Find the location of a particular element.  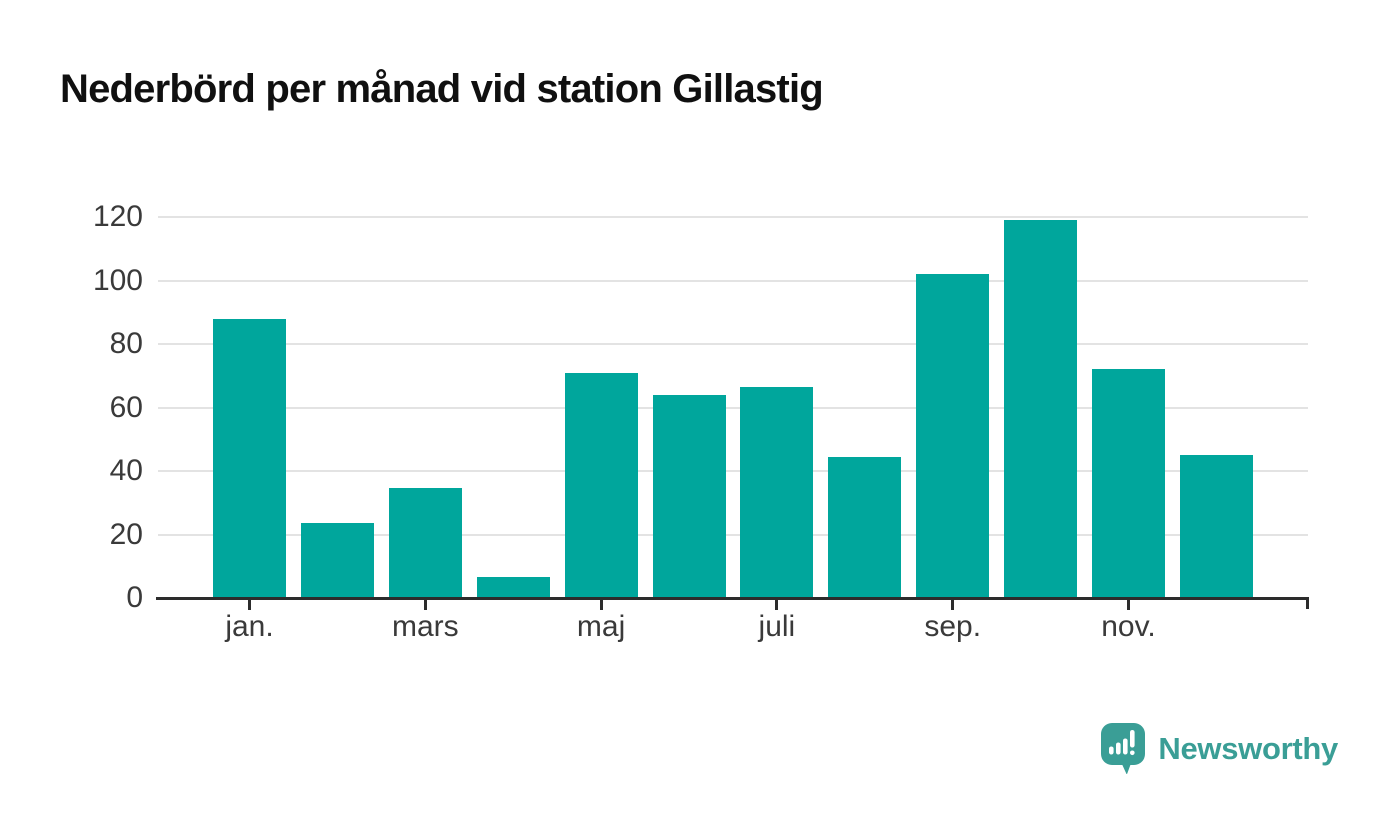

x-axis-end-tick is located at coordinates (1307, 604).